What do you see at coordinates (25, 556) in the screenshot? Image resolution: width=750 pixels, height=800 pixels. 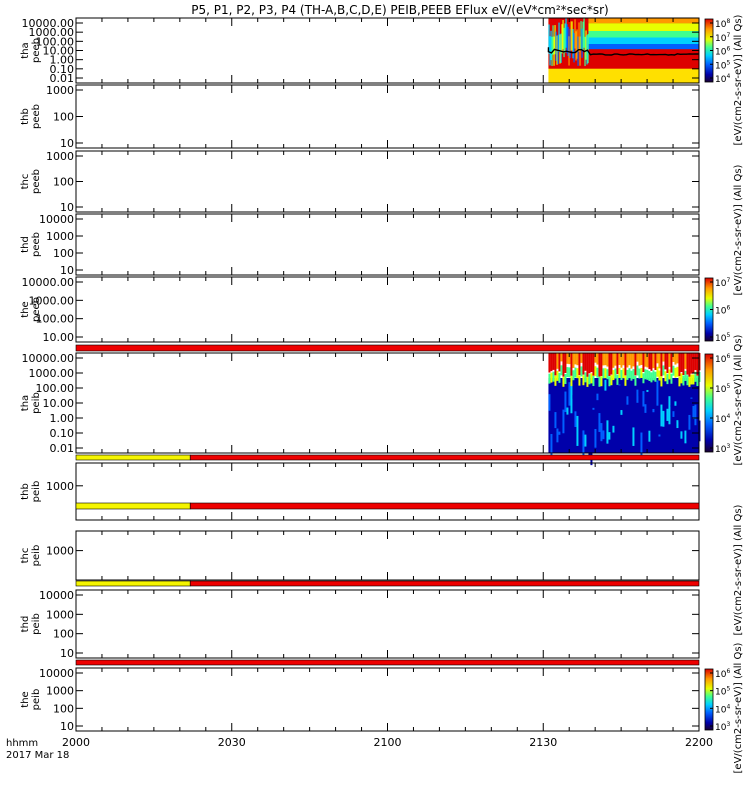 I see `panel-label: thc` at bounding box center [25, 556].